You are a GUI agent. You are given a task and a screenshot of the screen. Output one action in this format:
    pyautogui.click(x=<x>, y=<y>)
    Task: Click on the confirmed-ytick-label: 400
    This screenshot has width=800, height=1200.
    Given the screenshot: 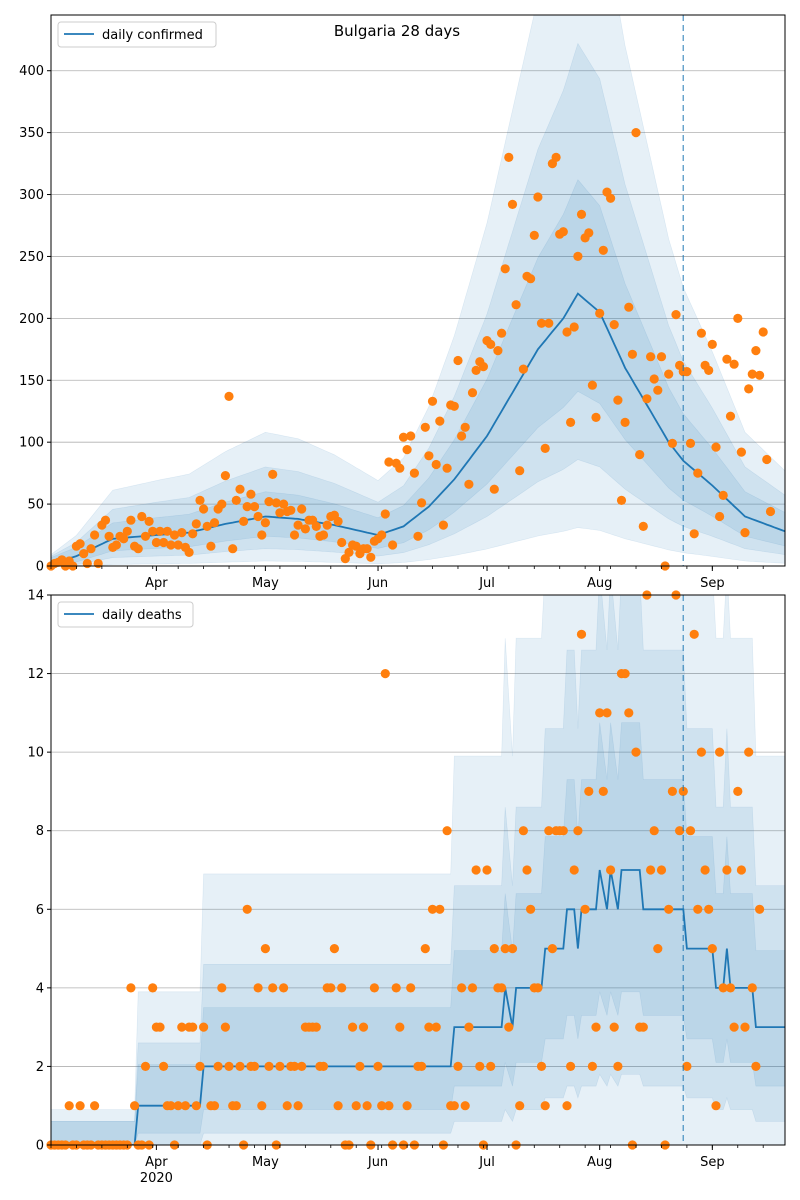 What is the action you would take?
    pyautogui.click(x=31, y=71)
    